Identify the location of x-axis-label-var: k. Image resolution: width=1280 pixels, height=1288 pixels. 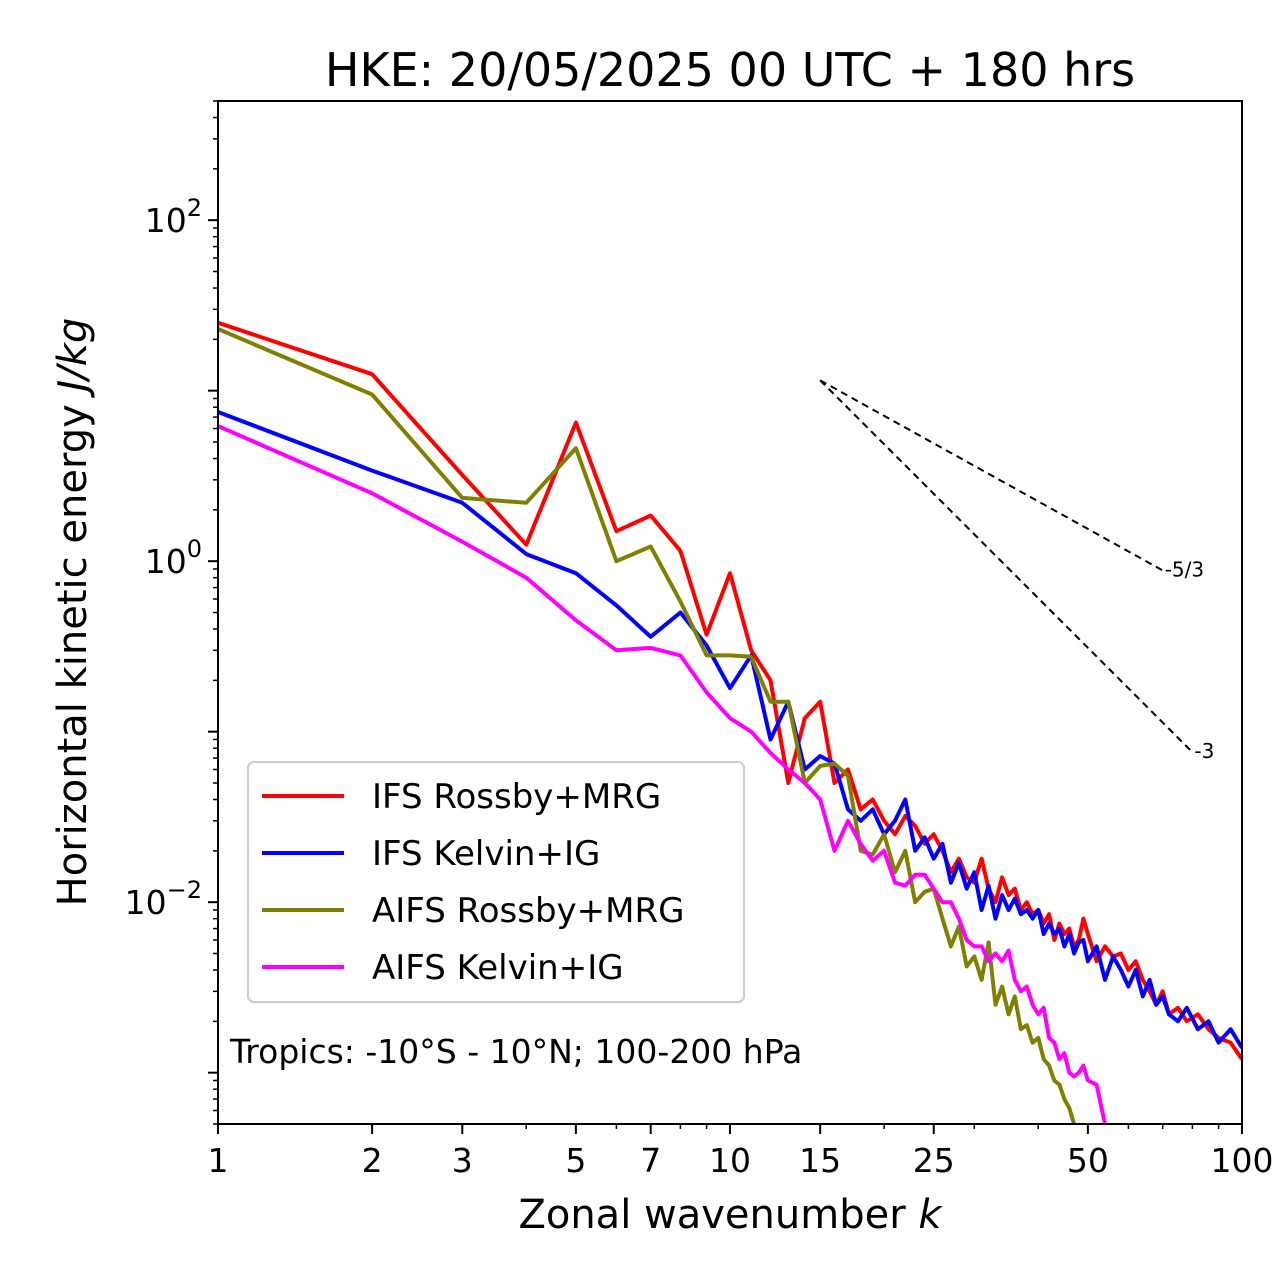
(930, 1215).